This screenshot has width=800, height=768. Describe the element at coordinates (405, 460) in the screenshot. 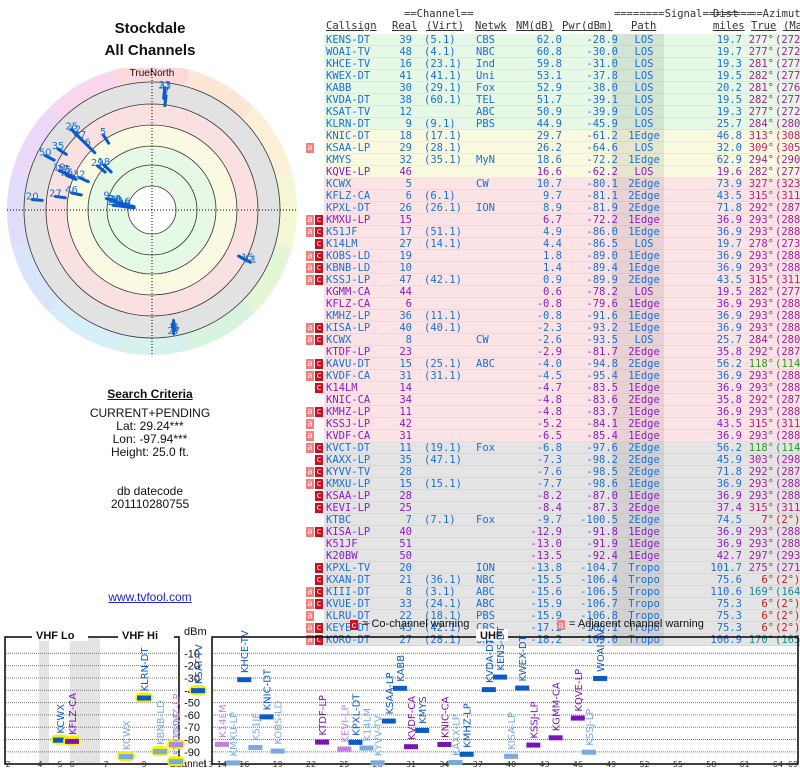

I see `real-channel-cell: 35` at that location.